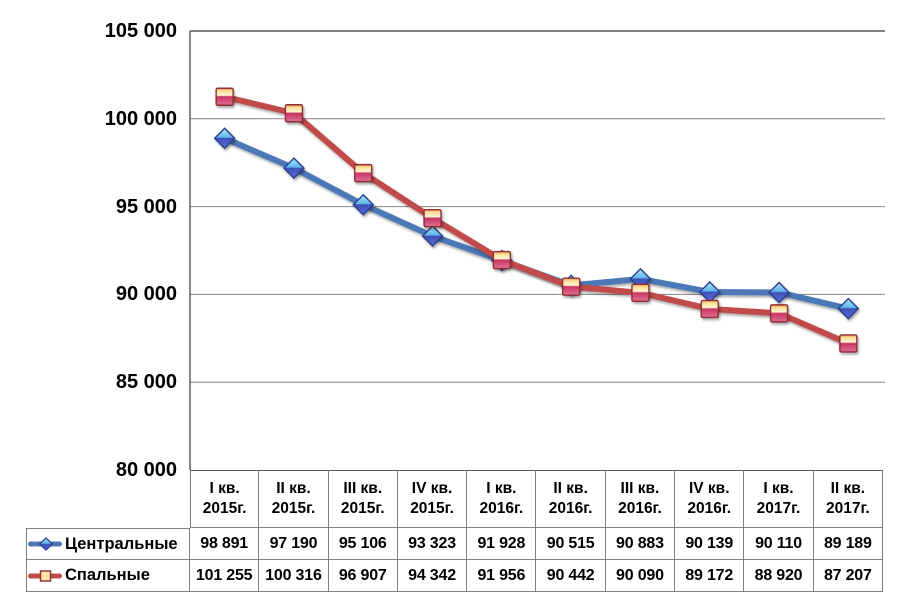  Describe the element at coordinates (710, 576) in the screenshot. I see `value-cell: 89 172` at that location.